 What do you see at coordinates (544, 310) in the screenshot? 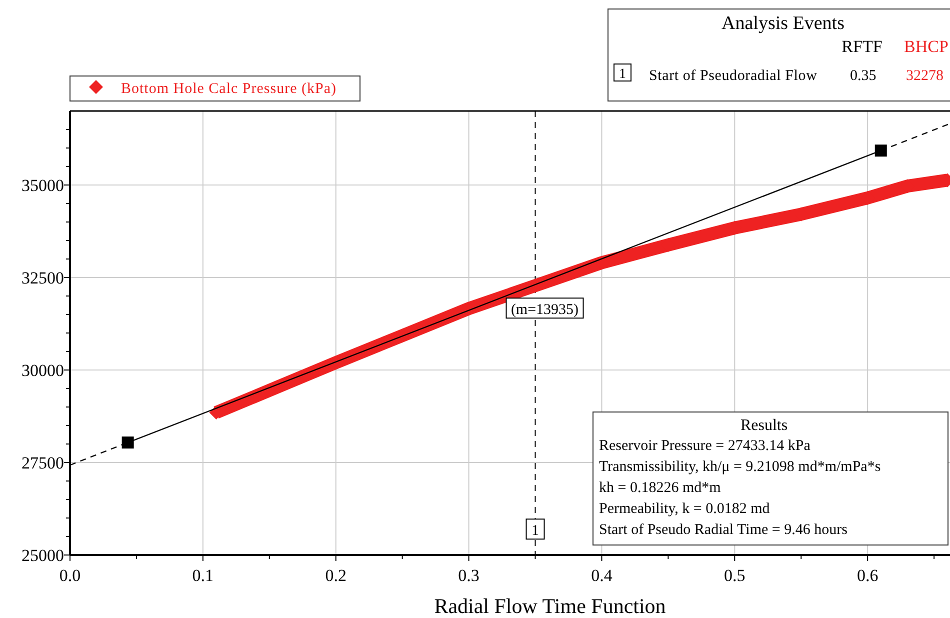
I see `annotation: (m=13935)` at bounding box center [544, 310].